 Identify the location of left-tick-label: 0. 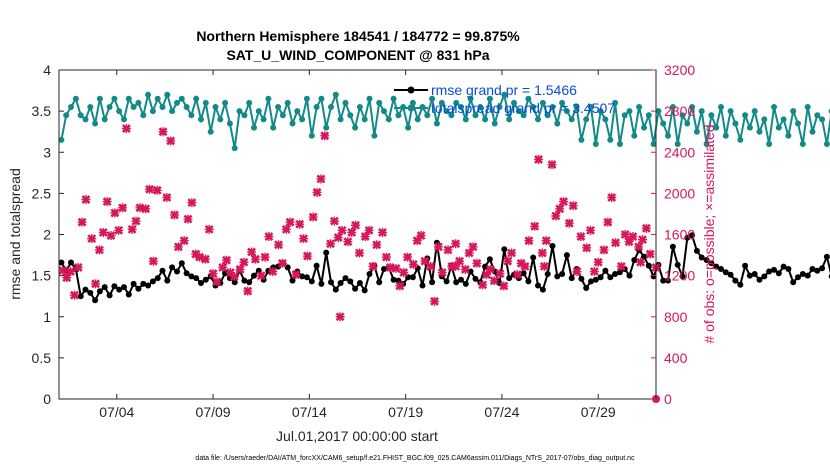
(47, 399).